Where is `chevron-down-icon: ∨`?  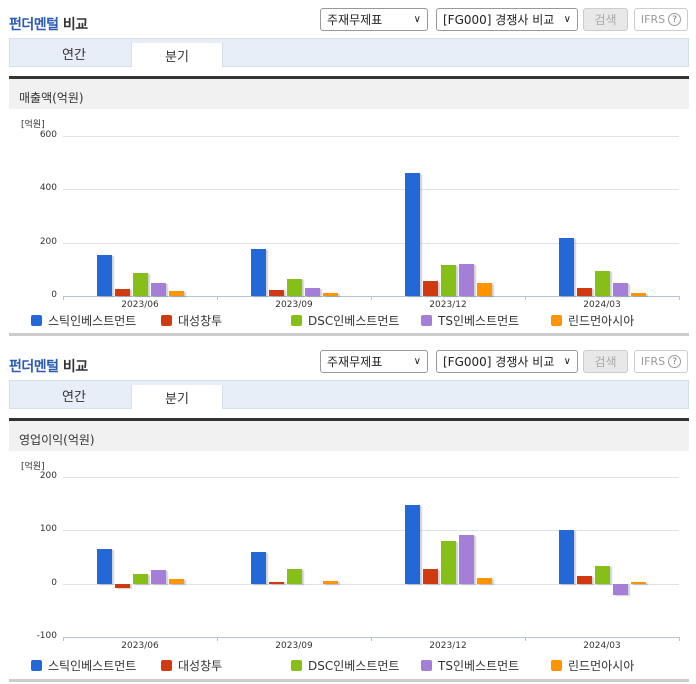 chevron-down-icon: ∨ is located at coordinates (417, 19).